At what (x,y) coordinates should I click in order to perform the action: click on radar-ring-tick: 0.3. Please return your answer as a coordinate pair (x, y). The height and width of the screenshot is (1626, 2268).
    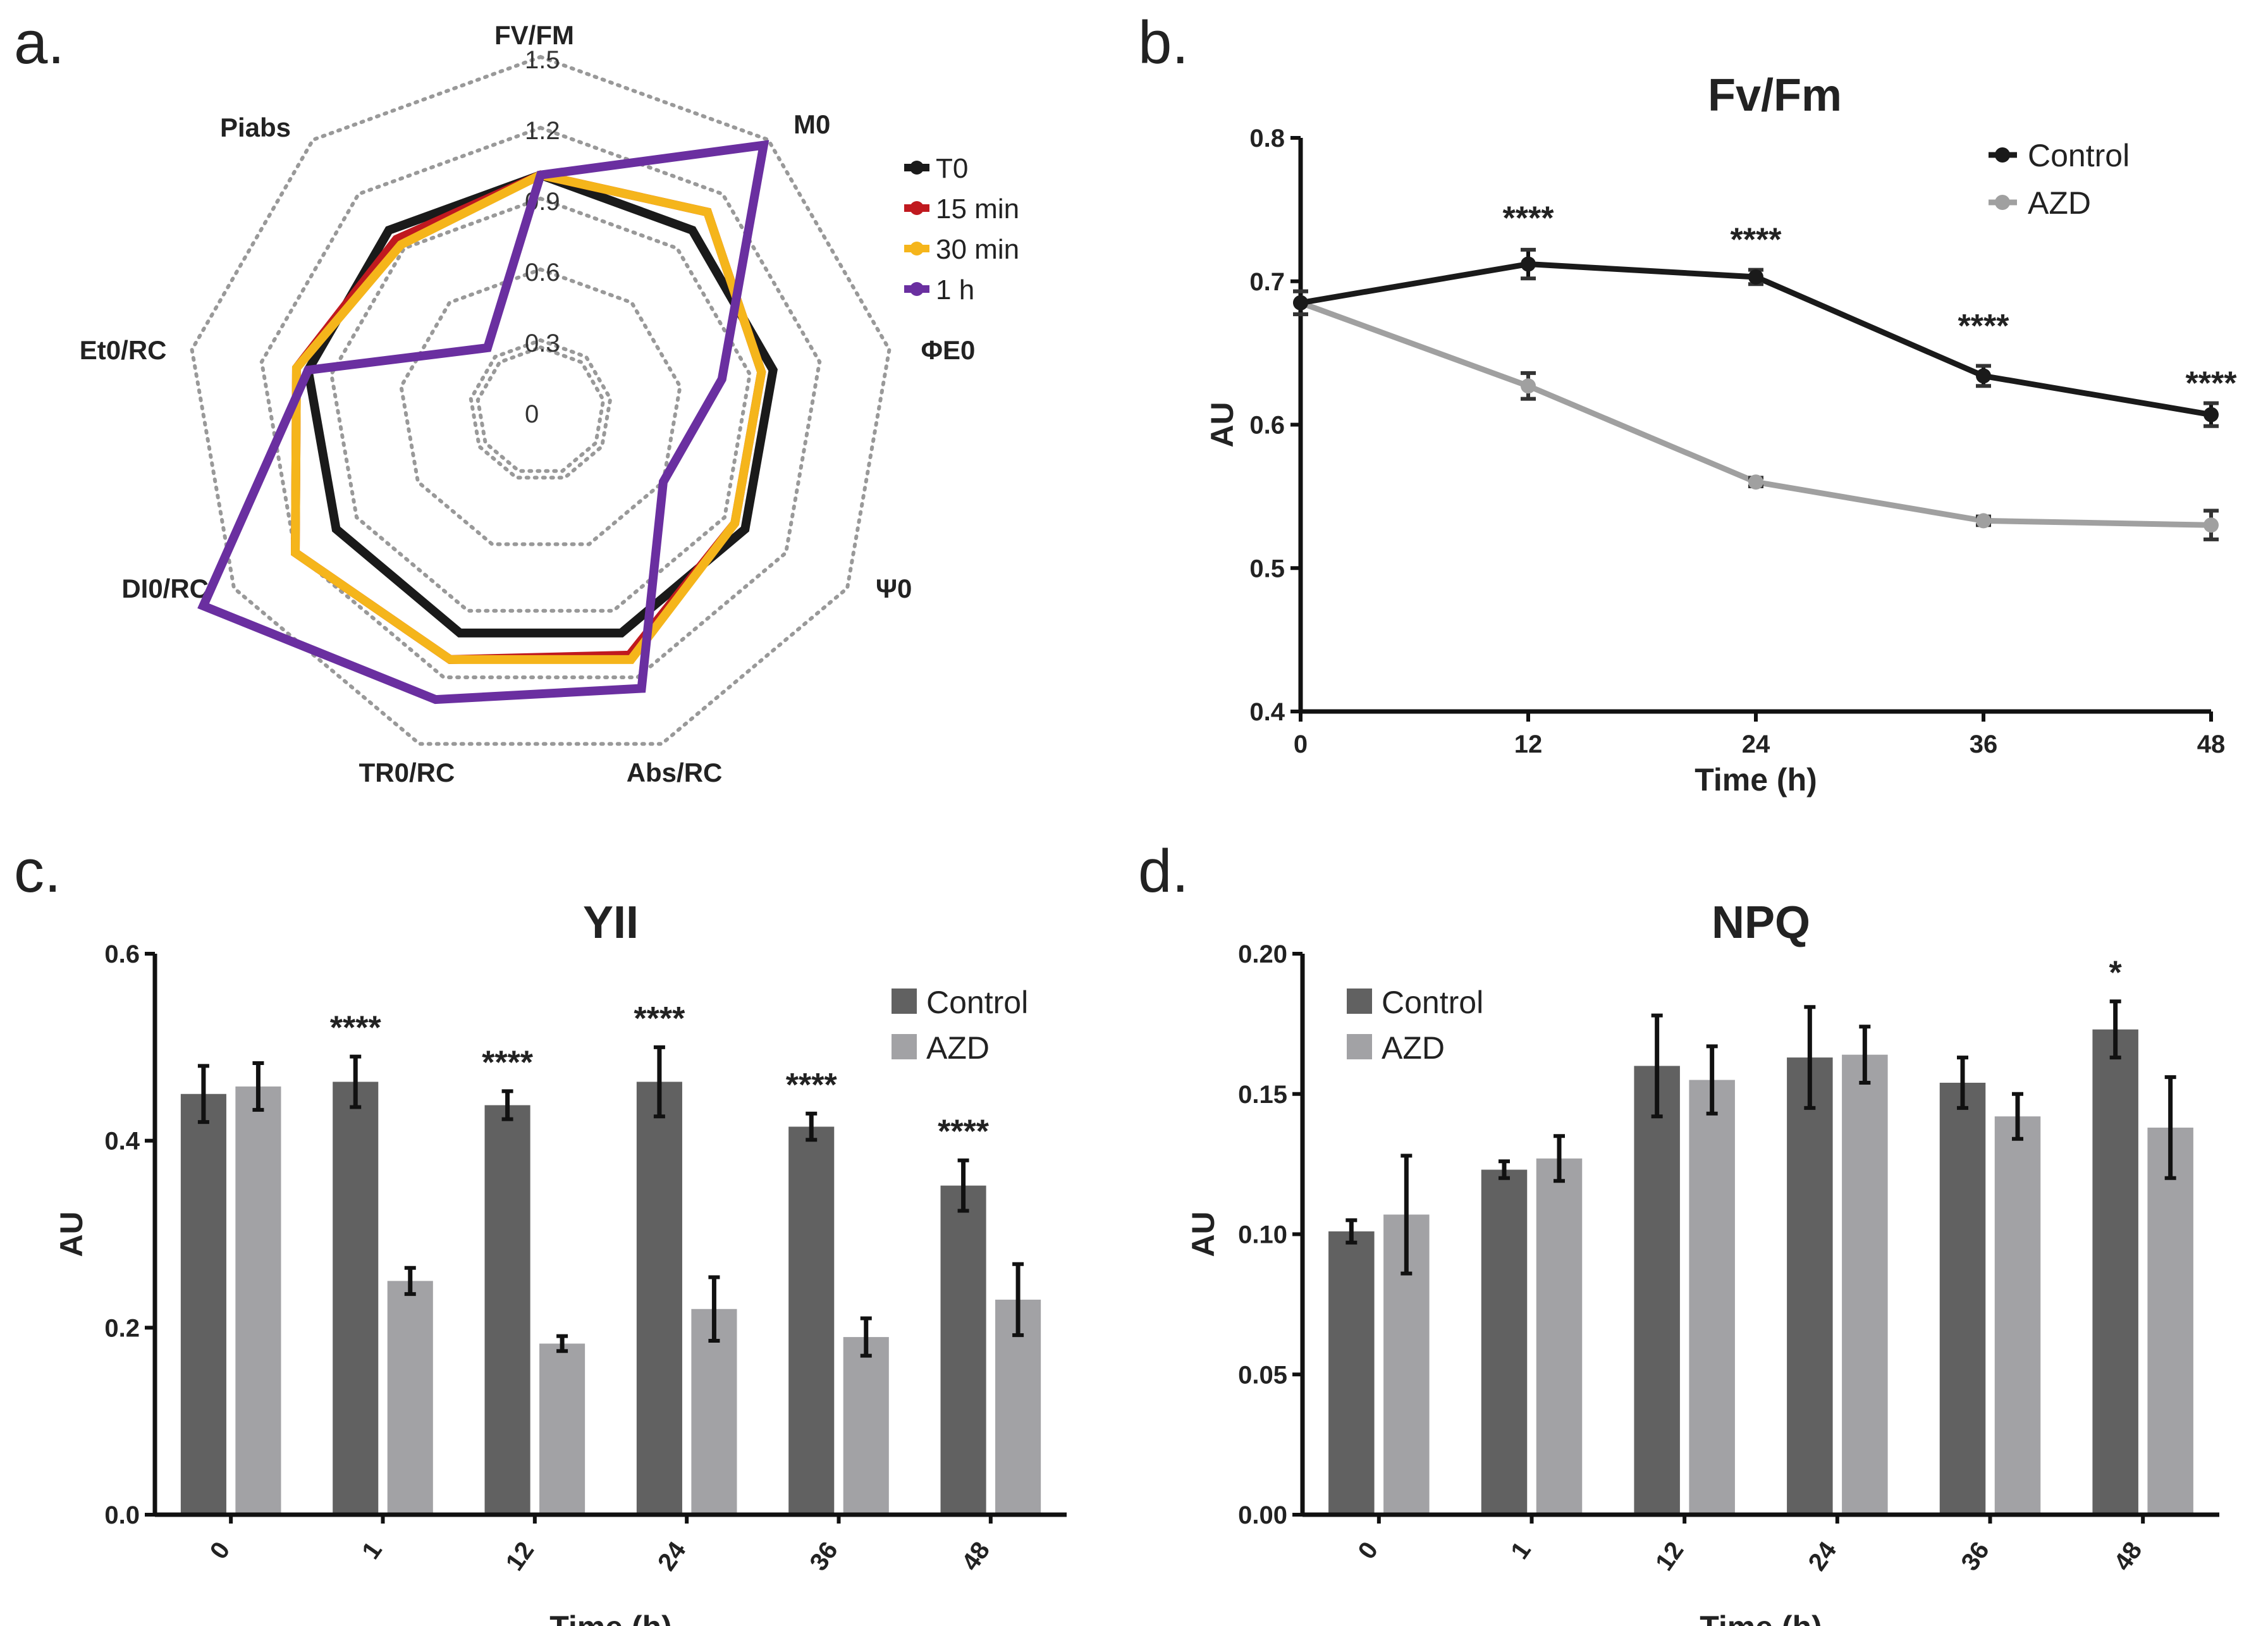
    Looking at the image, I should click on (542, 343).